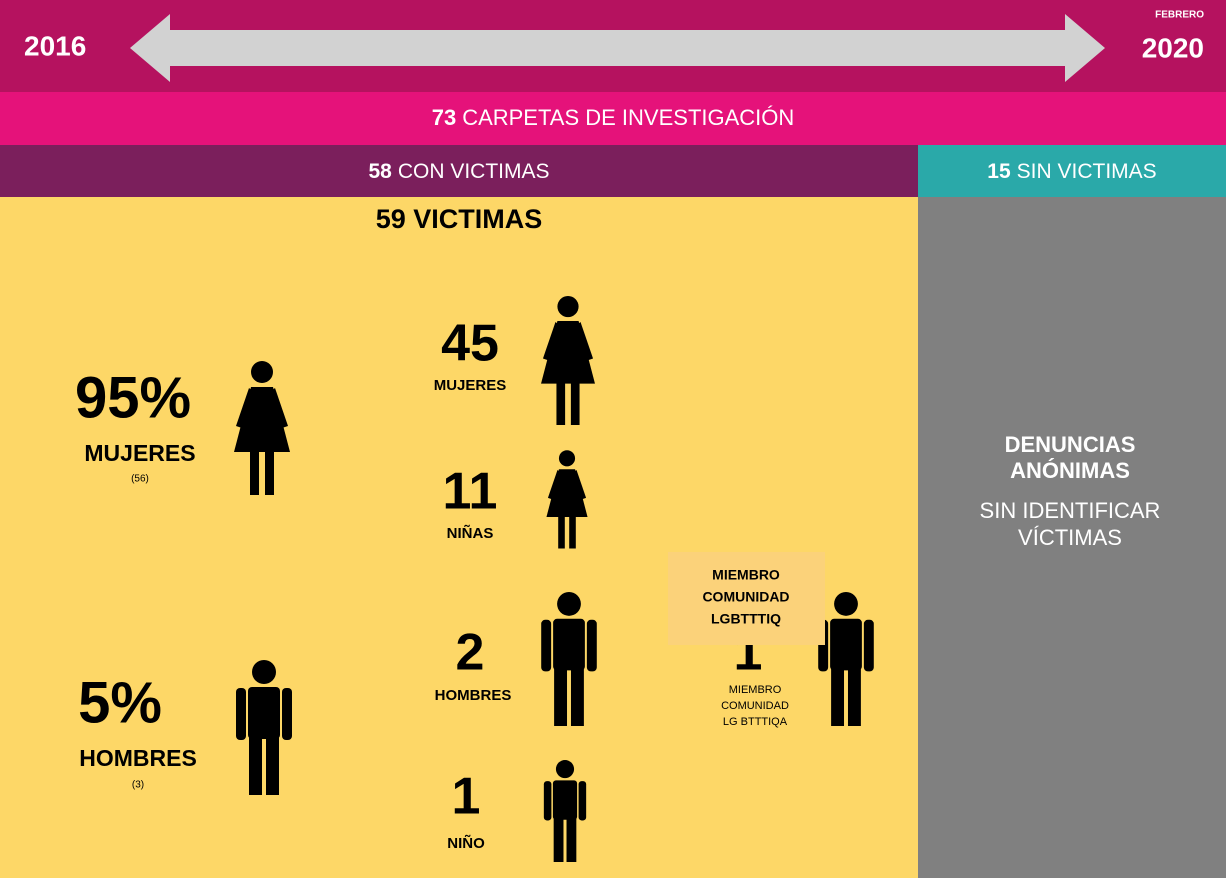 The image size is (1226, 878). What do you see at coordinates (470, 385) in the screenshot?
I see `breakdown-label: MUJERES` at bounding box center [470, 385].